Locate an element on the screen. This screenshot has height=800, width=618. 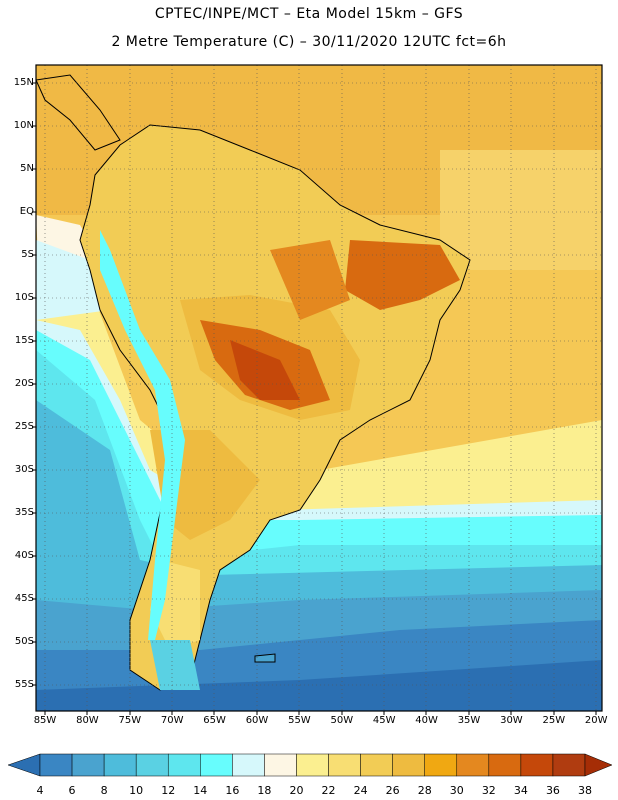
colorbar is located at coordinates (310, 765).